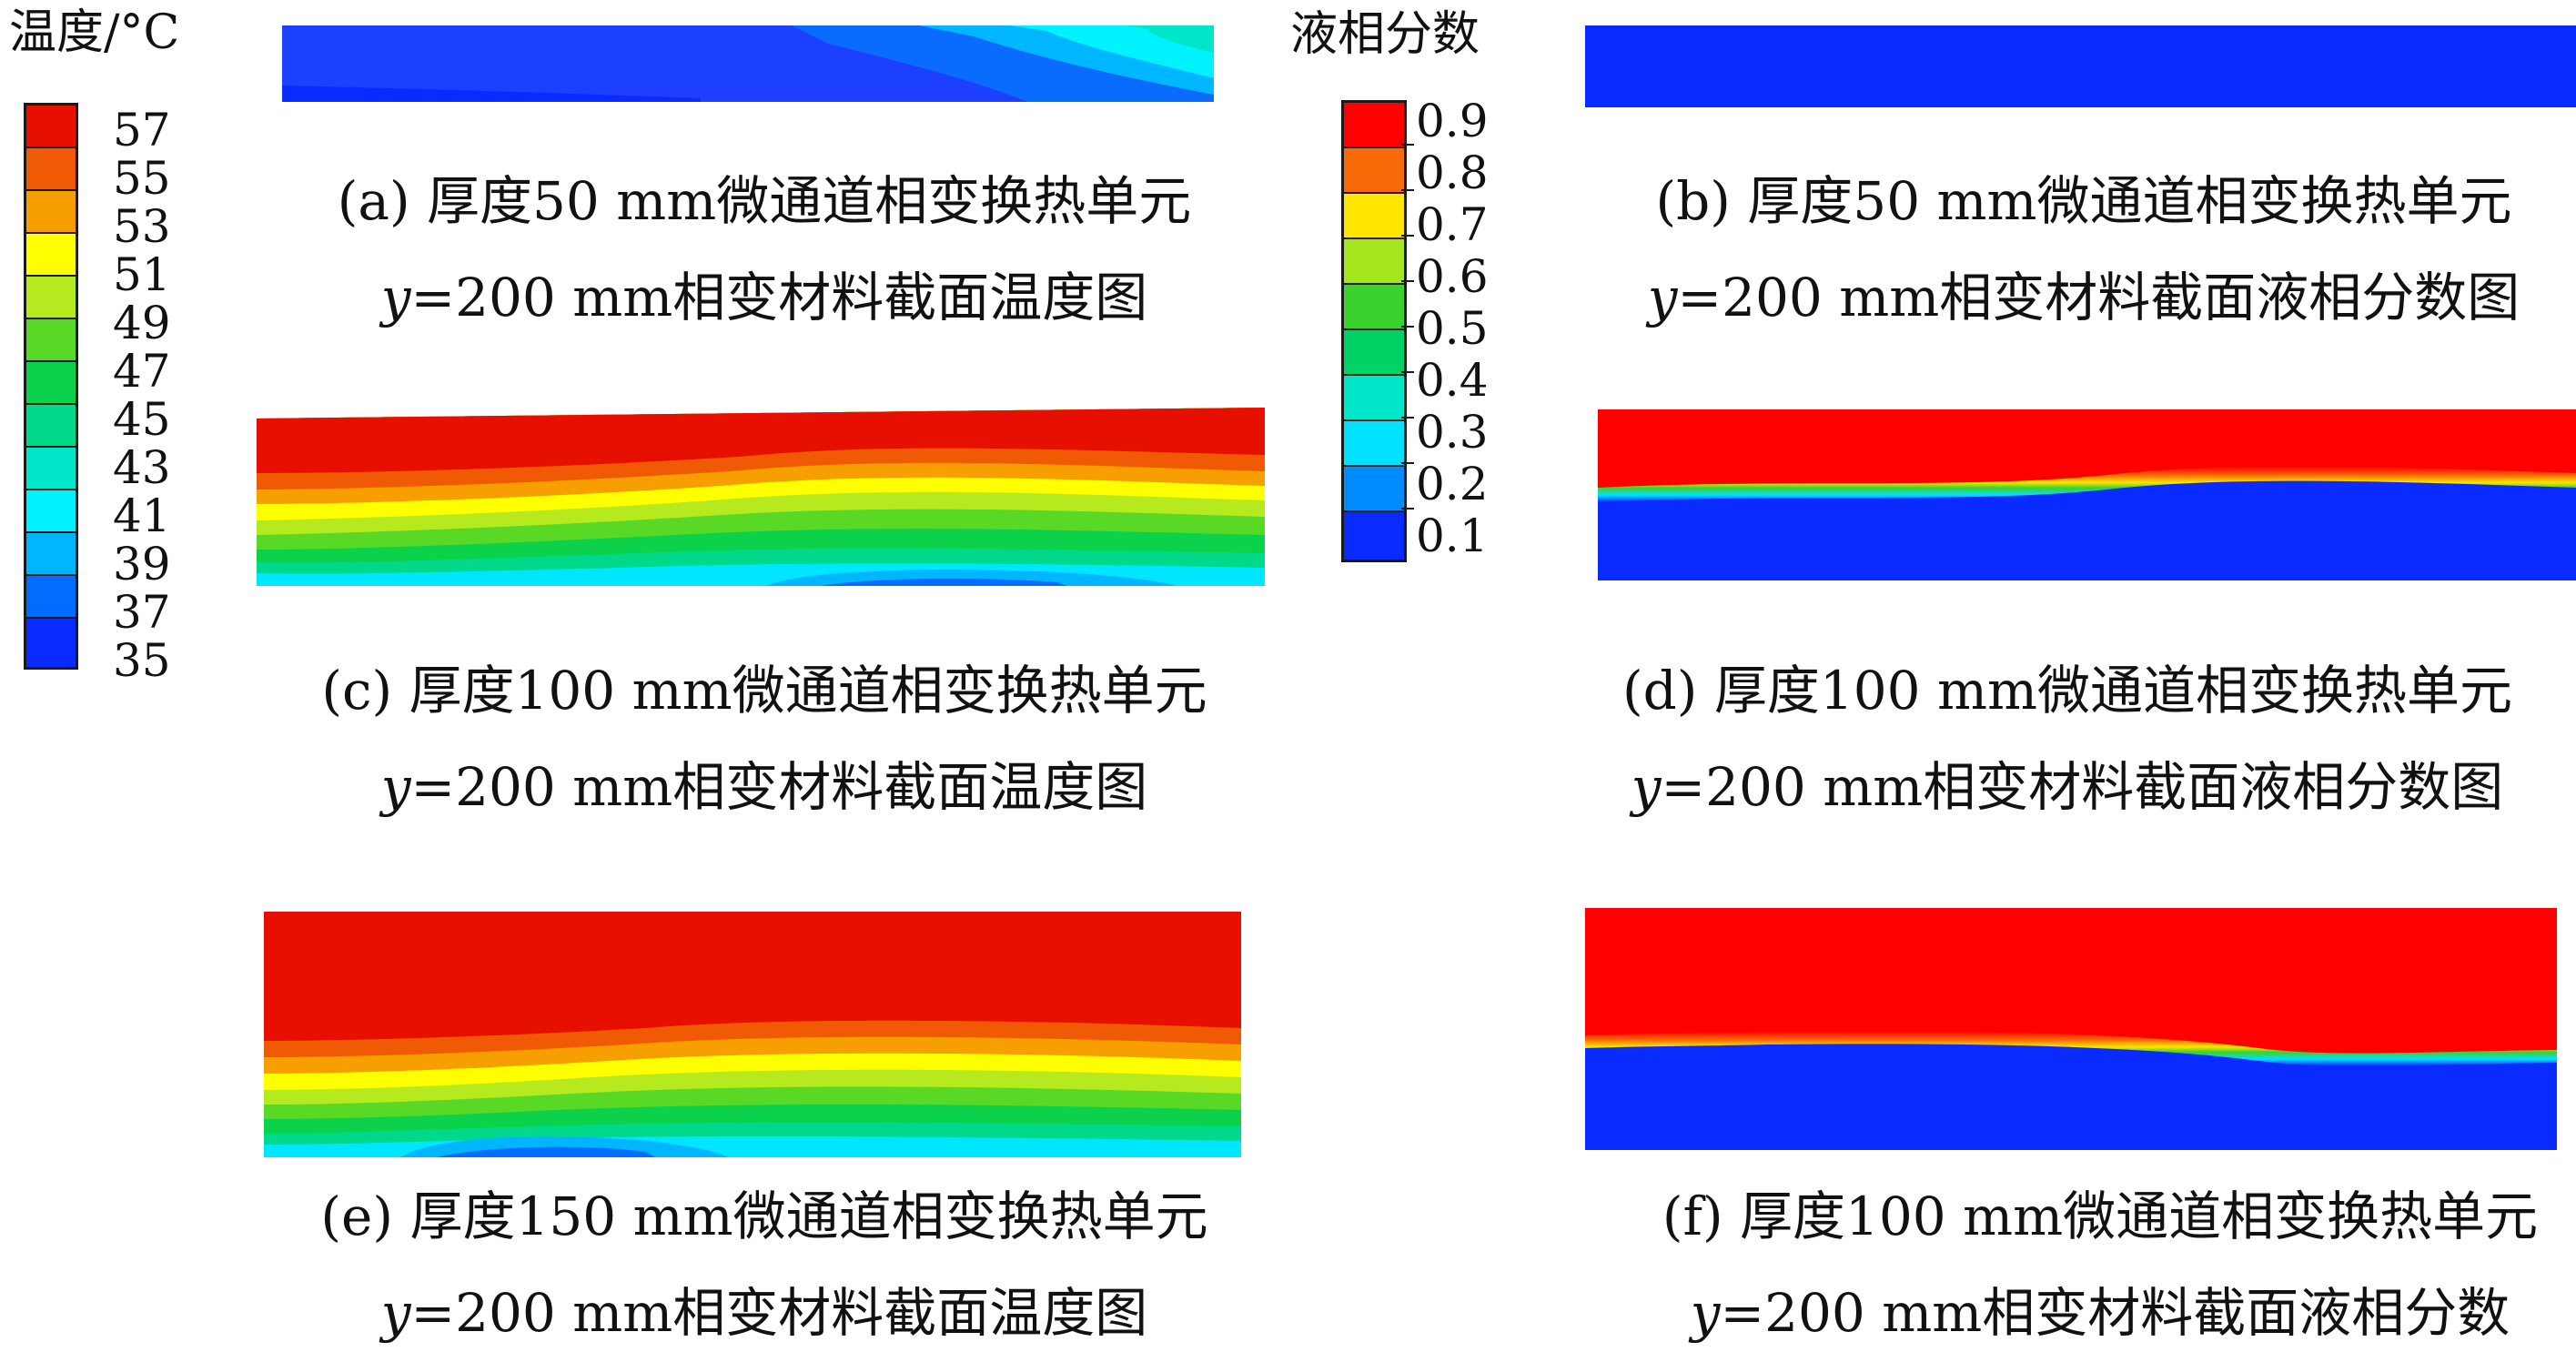 The width and height of the screenshot is (2576, 1352). I want to click on caption-f-var: y, so click(1705, 1313).